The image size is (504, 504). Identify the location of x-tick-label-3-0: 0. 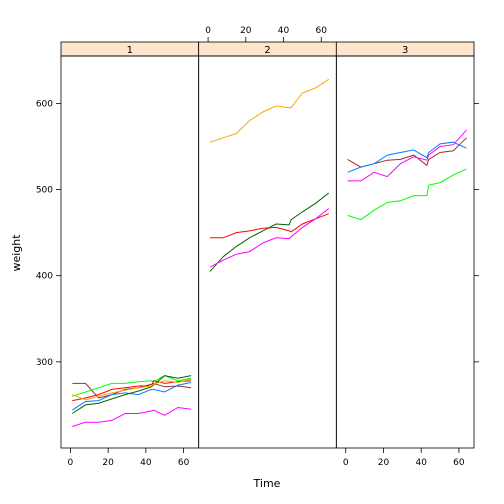
(346, 463).